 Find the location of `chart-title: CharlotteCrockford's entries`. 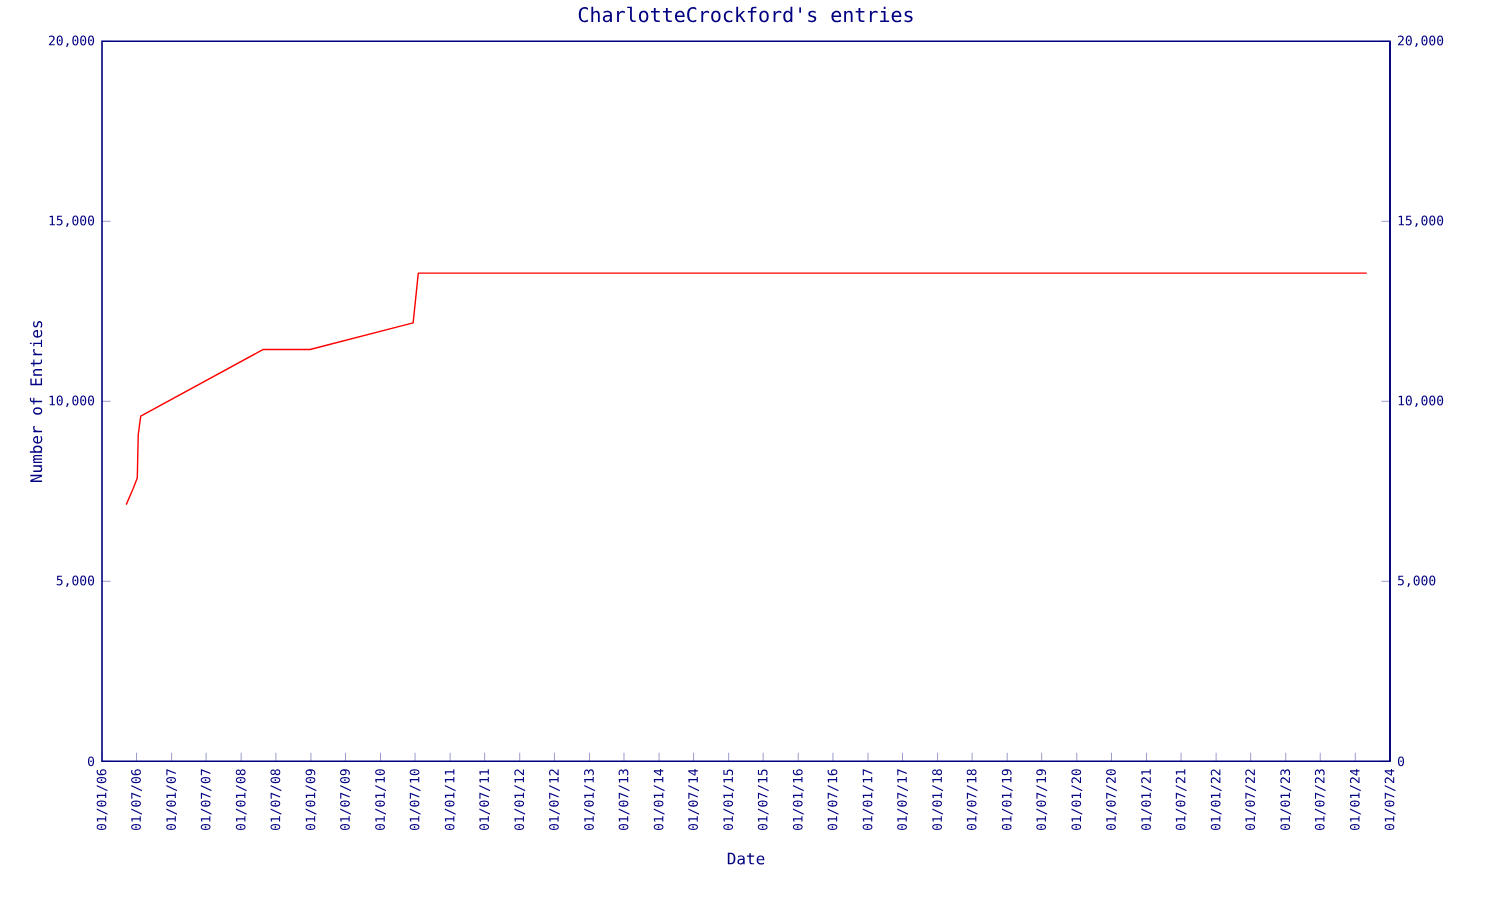

chart-title: CharlotteCrockford's entries is located at coordinates (745, 14).